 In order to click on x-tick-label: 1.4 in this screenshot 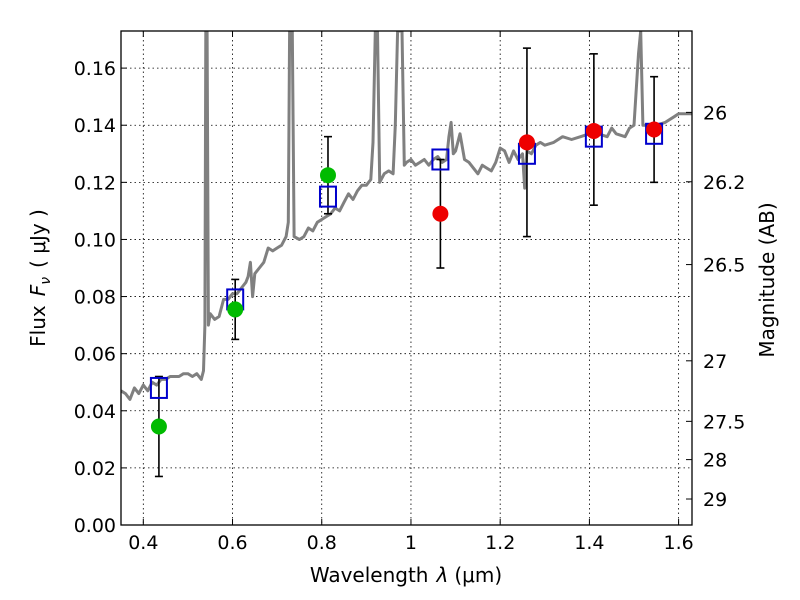, I will do `click(589, 543)`.